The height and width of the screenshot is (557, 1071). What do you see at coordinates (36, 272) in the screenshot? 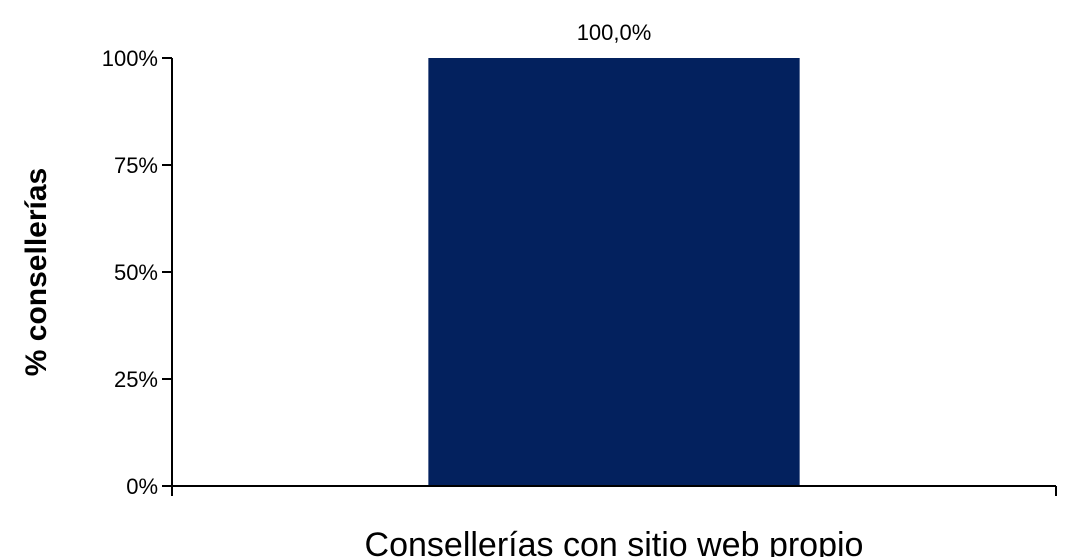
I see `y-axis-title: % consellerías` at bounding box center [36, 272].